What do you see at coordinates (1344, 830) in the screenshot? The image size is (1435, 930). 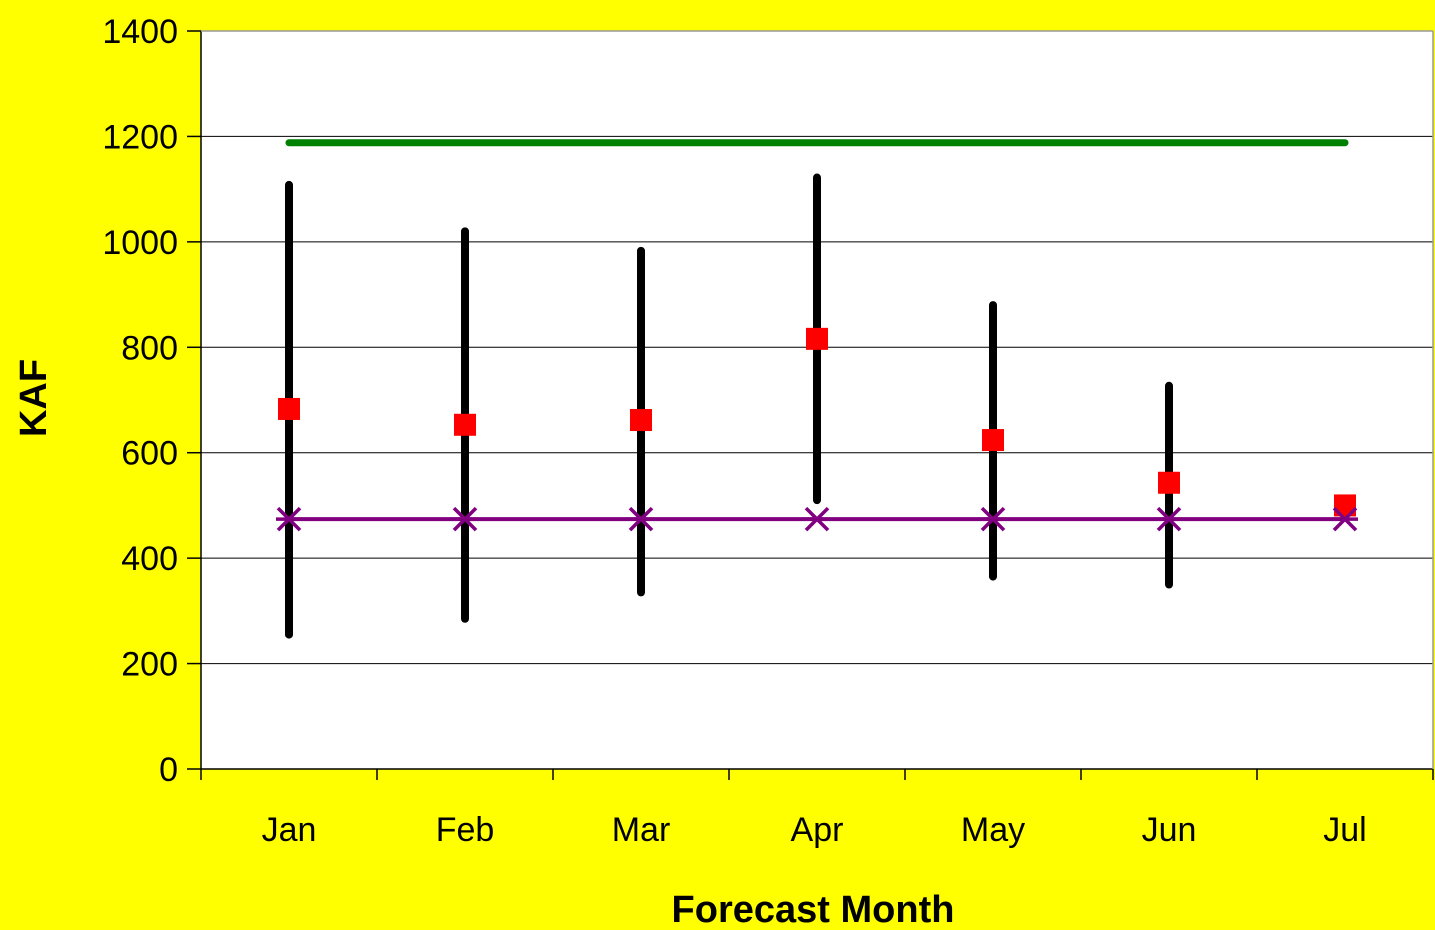 I see `x-tick-label: Jul` at bounding box center [1344, 830].